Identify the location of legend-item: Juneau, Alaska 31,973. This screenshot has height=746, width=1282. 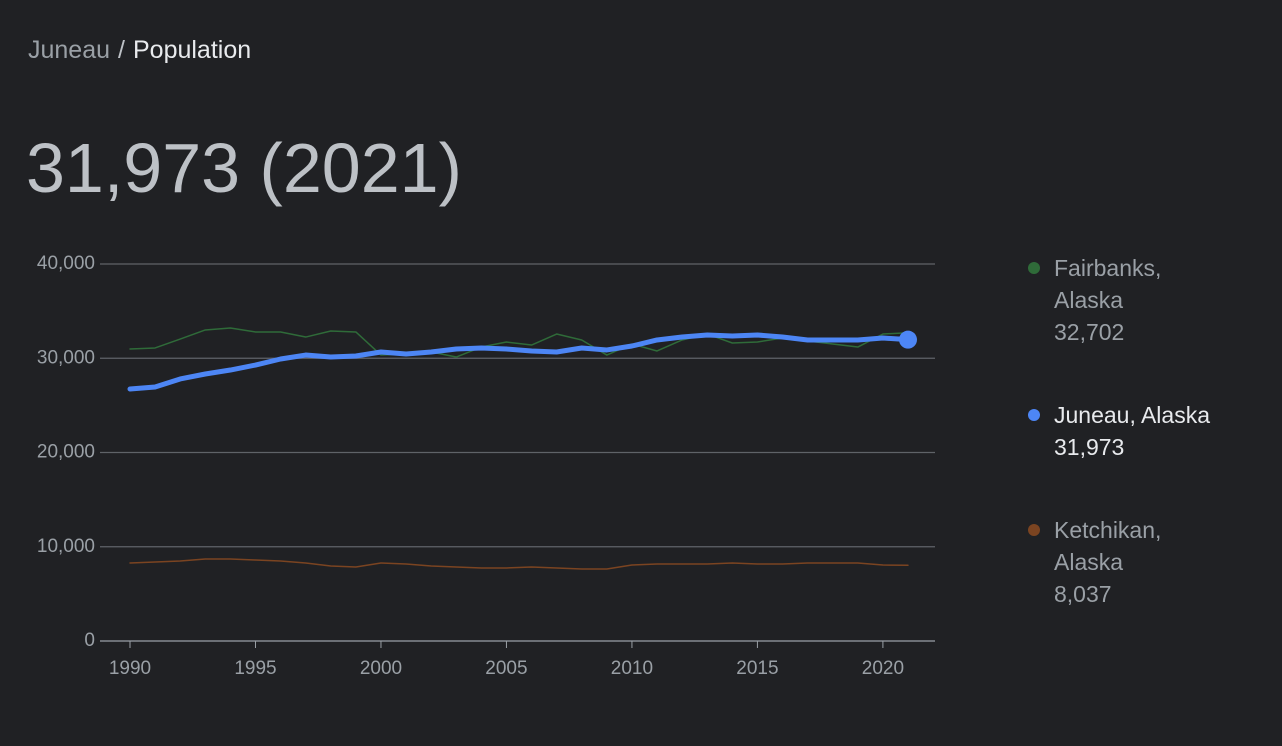
(1125, 431).